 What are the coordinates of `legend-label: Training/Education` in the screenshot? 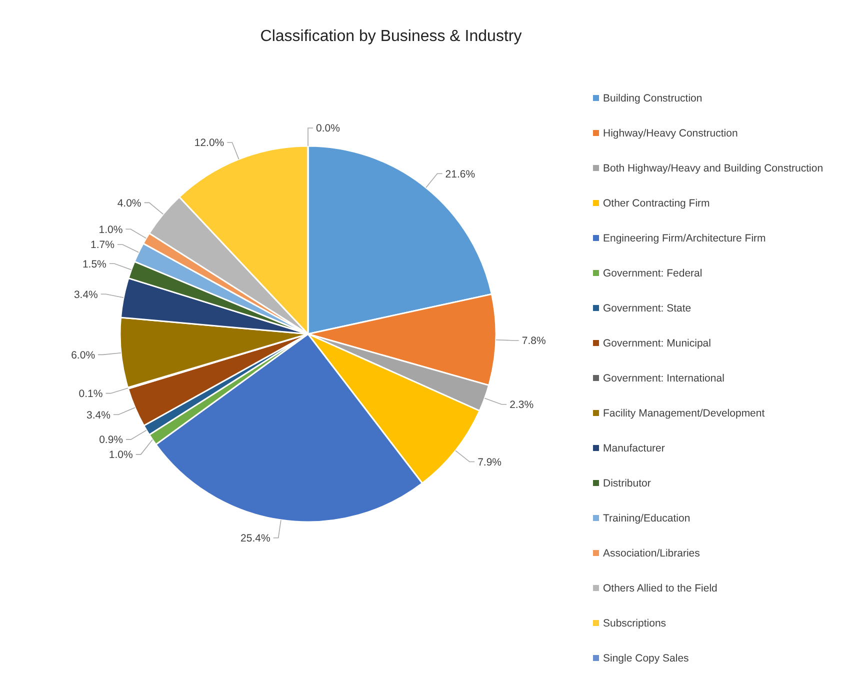 It's located at (646, 518).